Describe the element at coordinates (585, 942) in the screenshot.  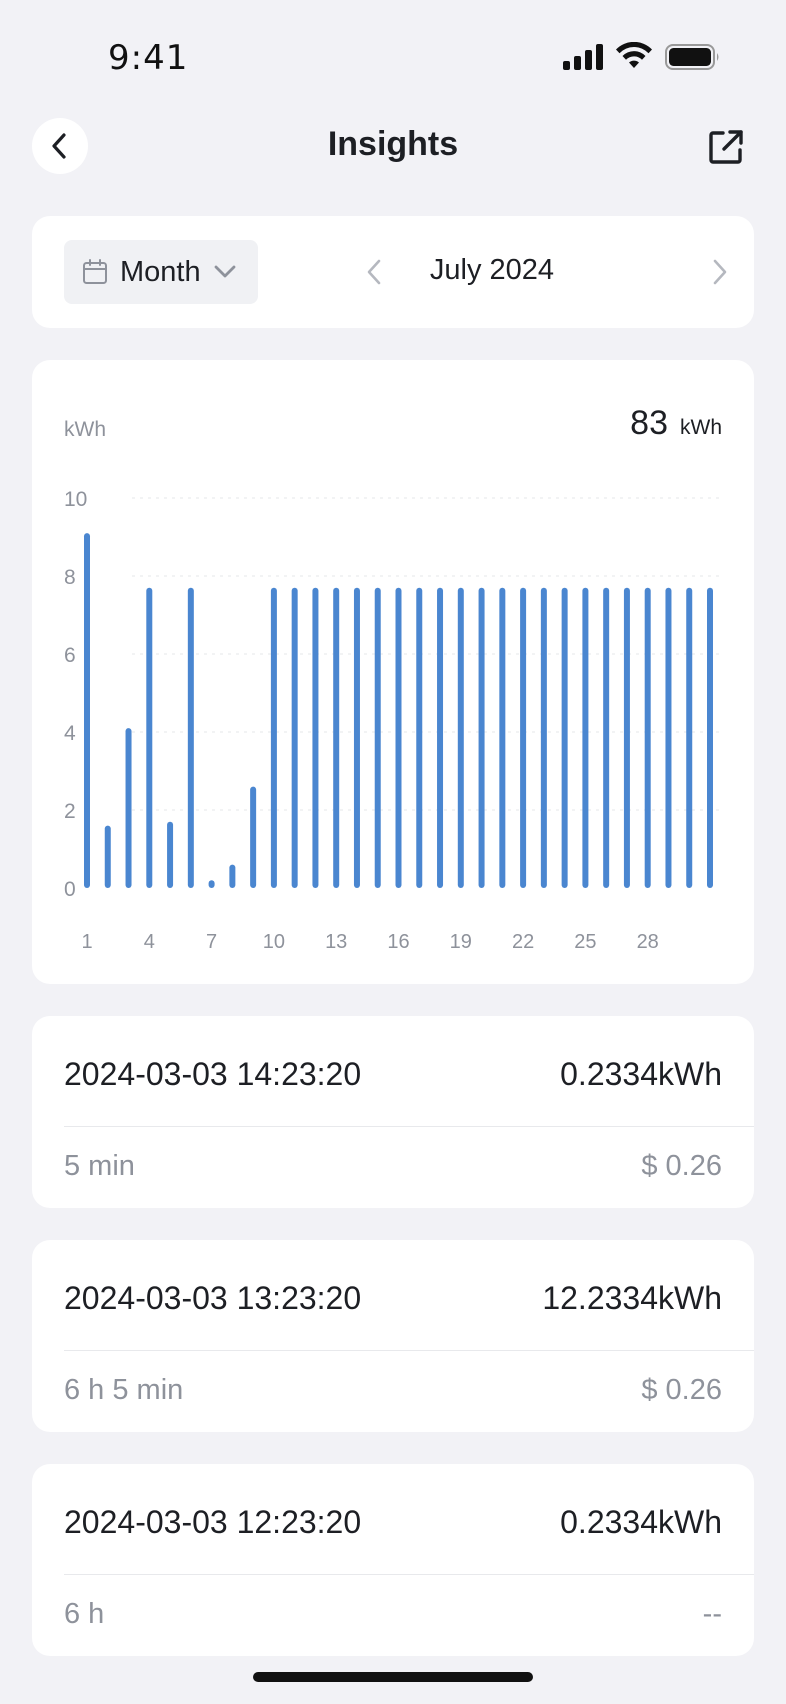
I see `x-tick-label: 25` at that location.